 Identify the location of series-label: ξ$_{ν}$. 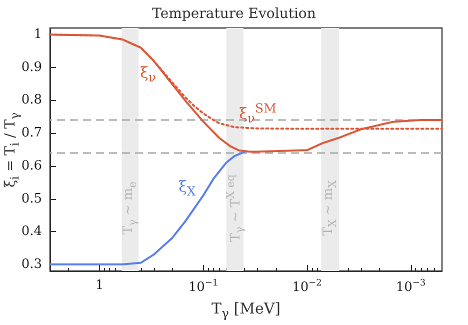
(148, 74).